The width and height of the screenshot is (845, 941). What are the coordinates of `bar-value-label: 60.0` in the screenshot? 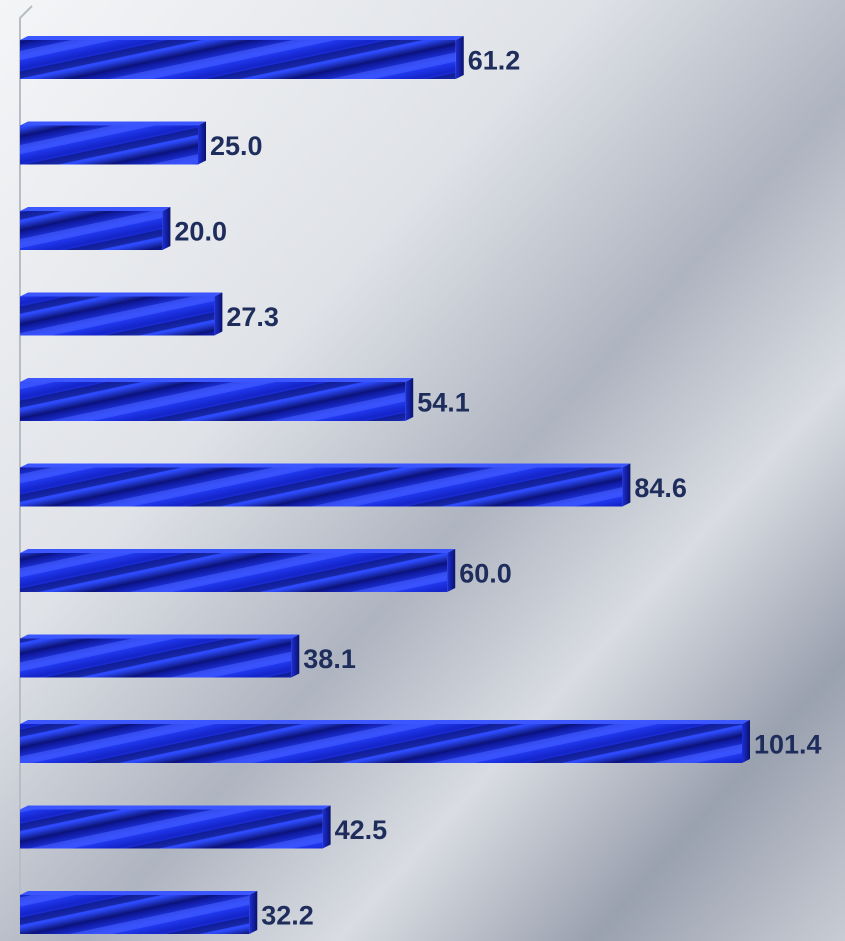 It's located at (485, 574).